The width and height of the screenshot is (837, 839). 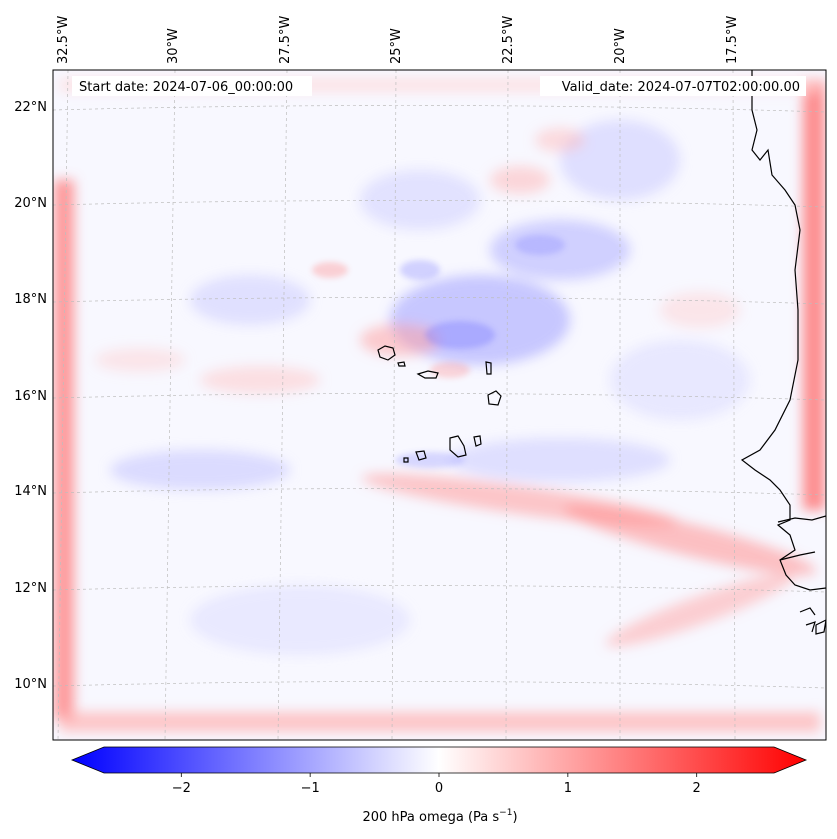 What do you see at coordinates (401, 364) in the screenshot?
I see `island-sao-vicente` at bounding box center [401, 364].